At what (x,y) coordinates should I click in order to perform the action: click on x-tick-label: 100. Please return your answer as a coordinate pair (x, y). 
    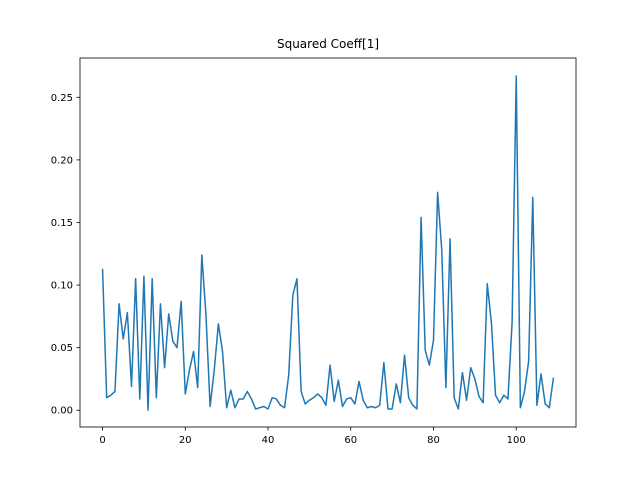
    Looking at the image, I should click on (516, 440).